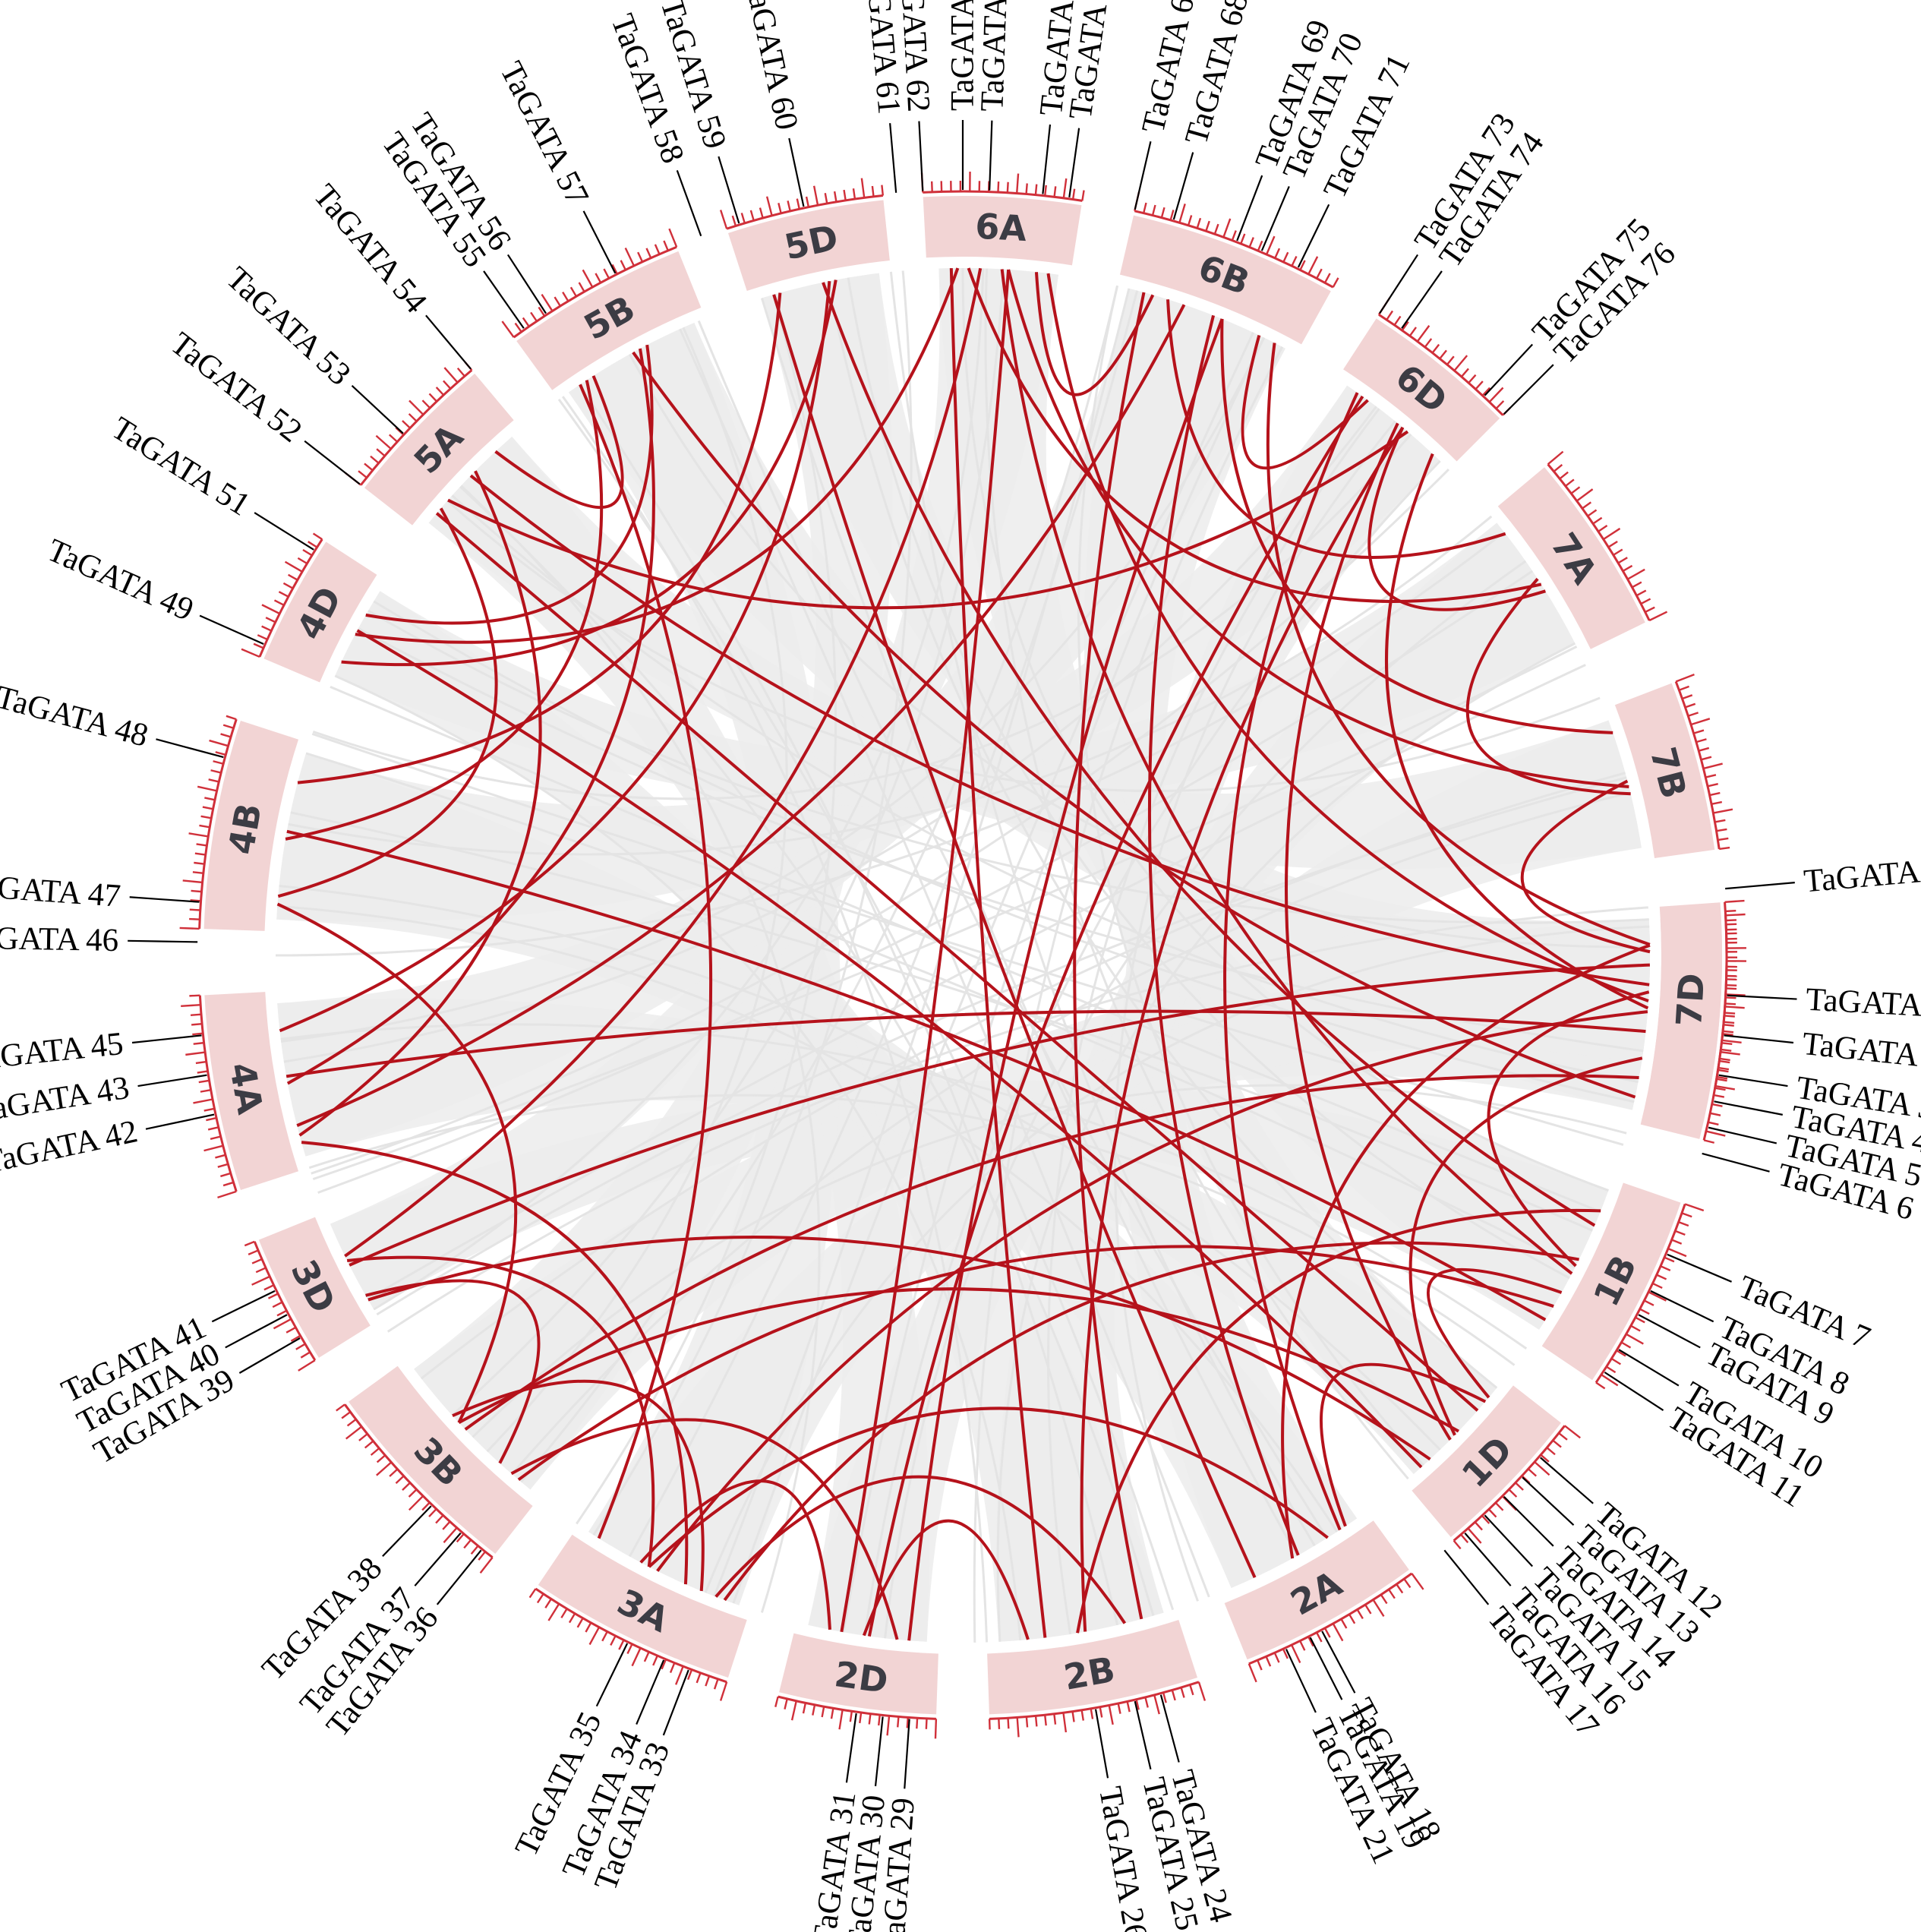 Image resolution: width=1921 pixels, height=1932 pixels. What do you see at coordinates (1548, 686) in the screenshot?
I see `paralog-link-7A-7B` at bounding box center [1548, 686].